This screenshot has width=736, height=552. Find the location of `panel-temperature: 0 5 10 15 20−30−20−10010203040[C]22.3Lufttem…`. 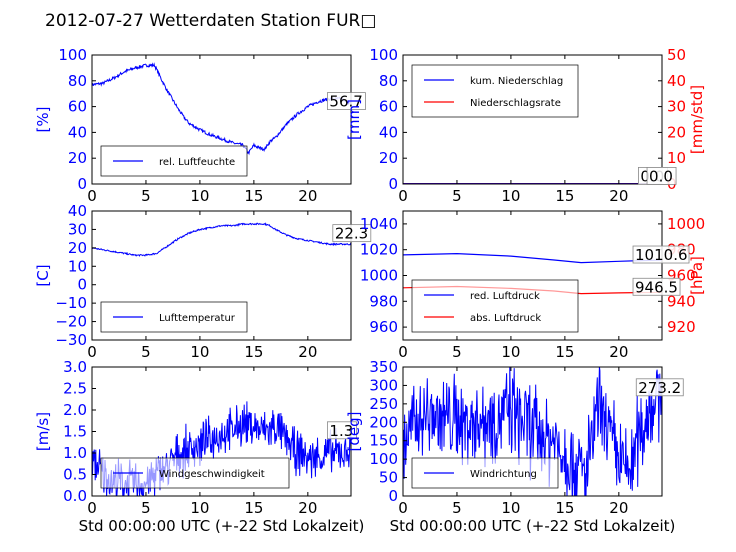

panel-temperature: 0 5 10 15 20−30−20−10010203040[C]22.3Lufttem… is located at coordinates (203, 281).